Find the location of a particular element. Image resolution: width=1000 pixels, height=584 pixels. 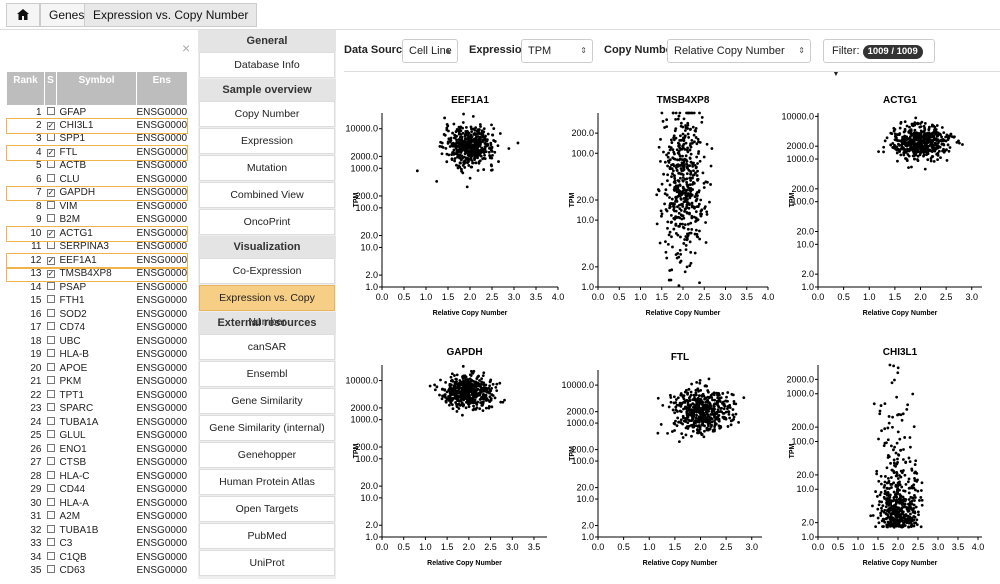

menu-item-human-protein-atlas: Human Protein Atlas is located at coordinates (267, 482).